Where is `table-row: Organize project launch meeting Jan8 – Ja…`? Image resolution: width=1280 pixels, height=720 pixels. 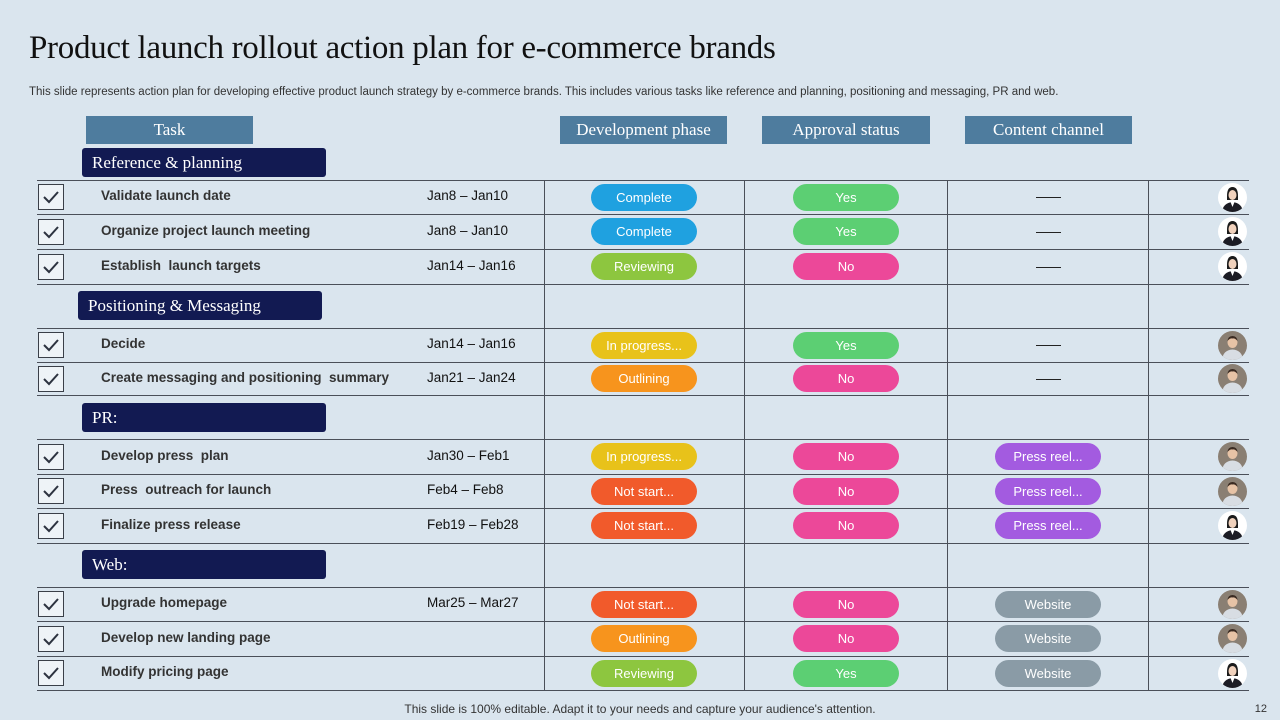 table-row: Organize project launch meeting Jan8 – Ja… is located at coordinates (643, 231).